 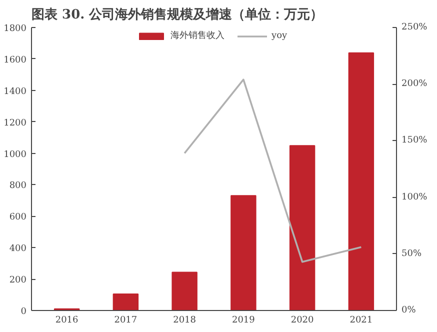 I want to click on y-tick-label: 0, so click(x=23, y=312).